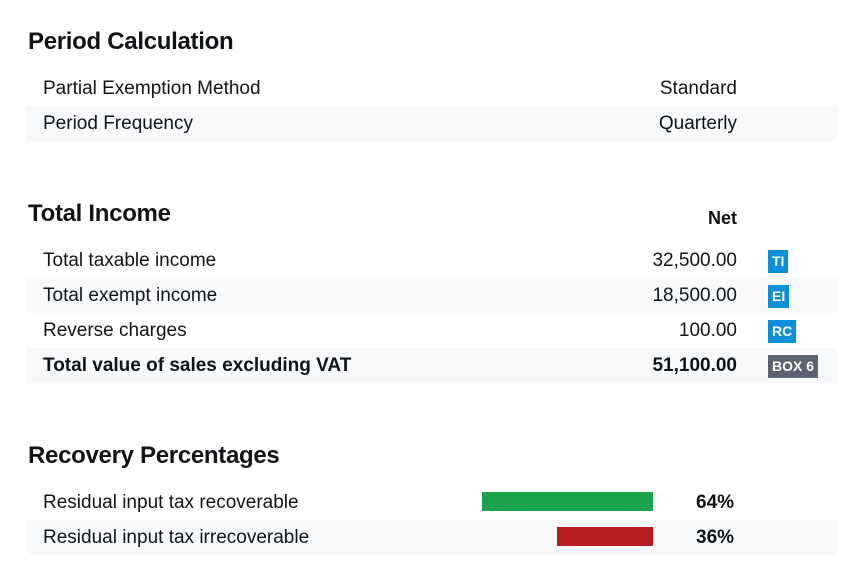 The height and width of the screenshot is (577, 856). Describe the element at coordinates (605, 536) in the screenshot. I see `irrecoverable-bar` at that location.